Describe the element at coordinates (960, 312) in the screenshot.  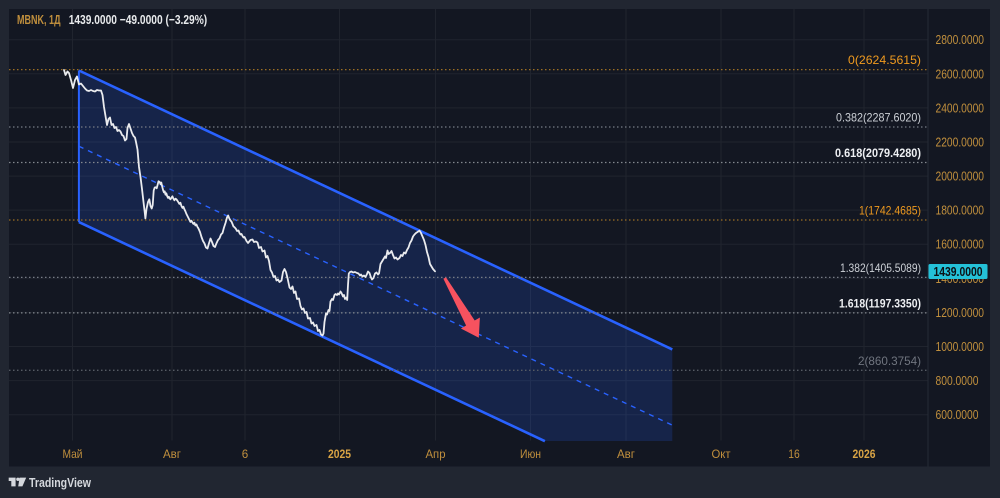
I see `svg-text: 1200.0000` at that location.